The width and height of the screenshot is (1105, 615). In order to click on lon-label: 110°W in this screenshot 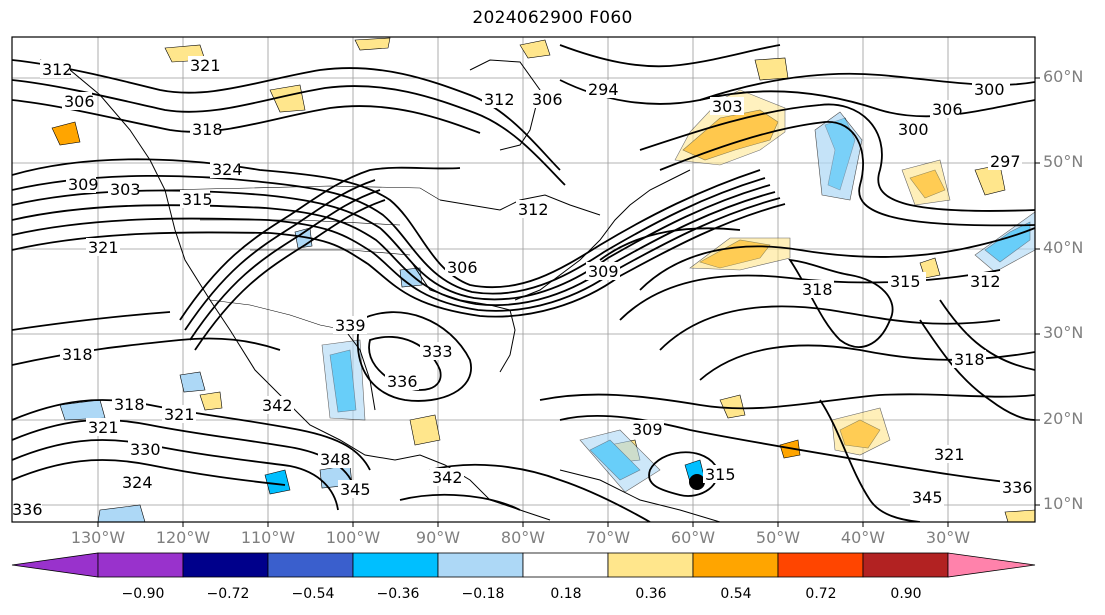, I will do `click(268, 537)`.